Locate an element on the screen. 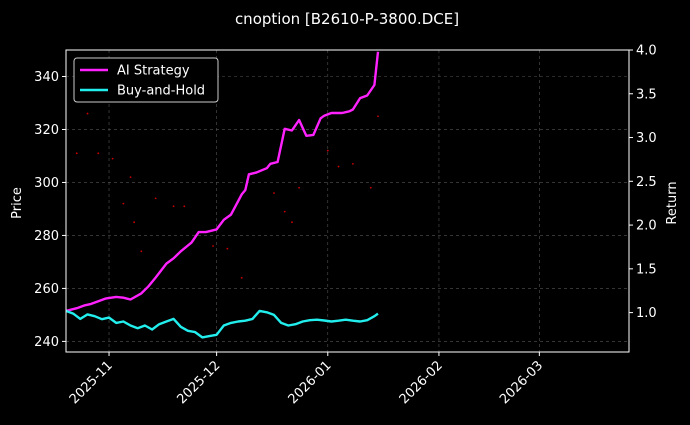  x-axis: 2025-11 2025-12 2026-01 2026-02 2026-03 is located at coordinates (306, 379).